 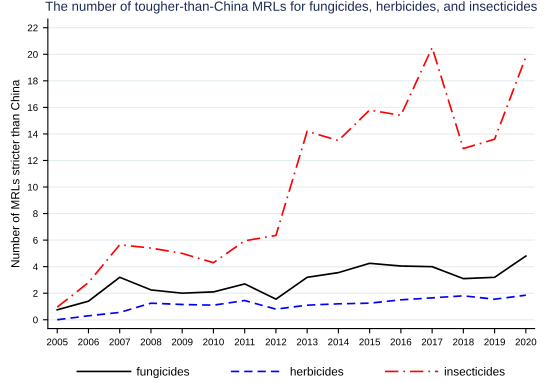 I want to click on x-tick-label: 2019, so click(x=494, y=342).